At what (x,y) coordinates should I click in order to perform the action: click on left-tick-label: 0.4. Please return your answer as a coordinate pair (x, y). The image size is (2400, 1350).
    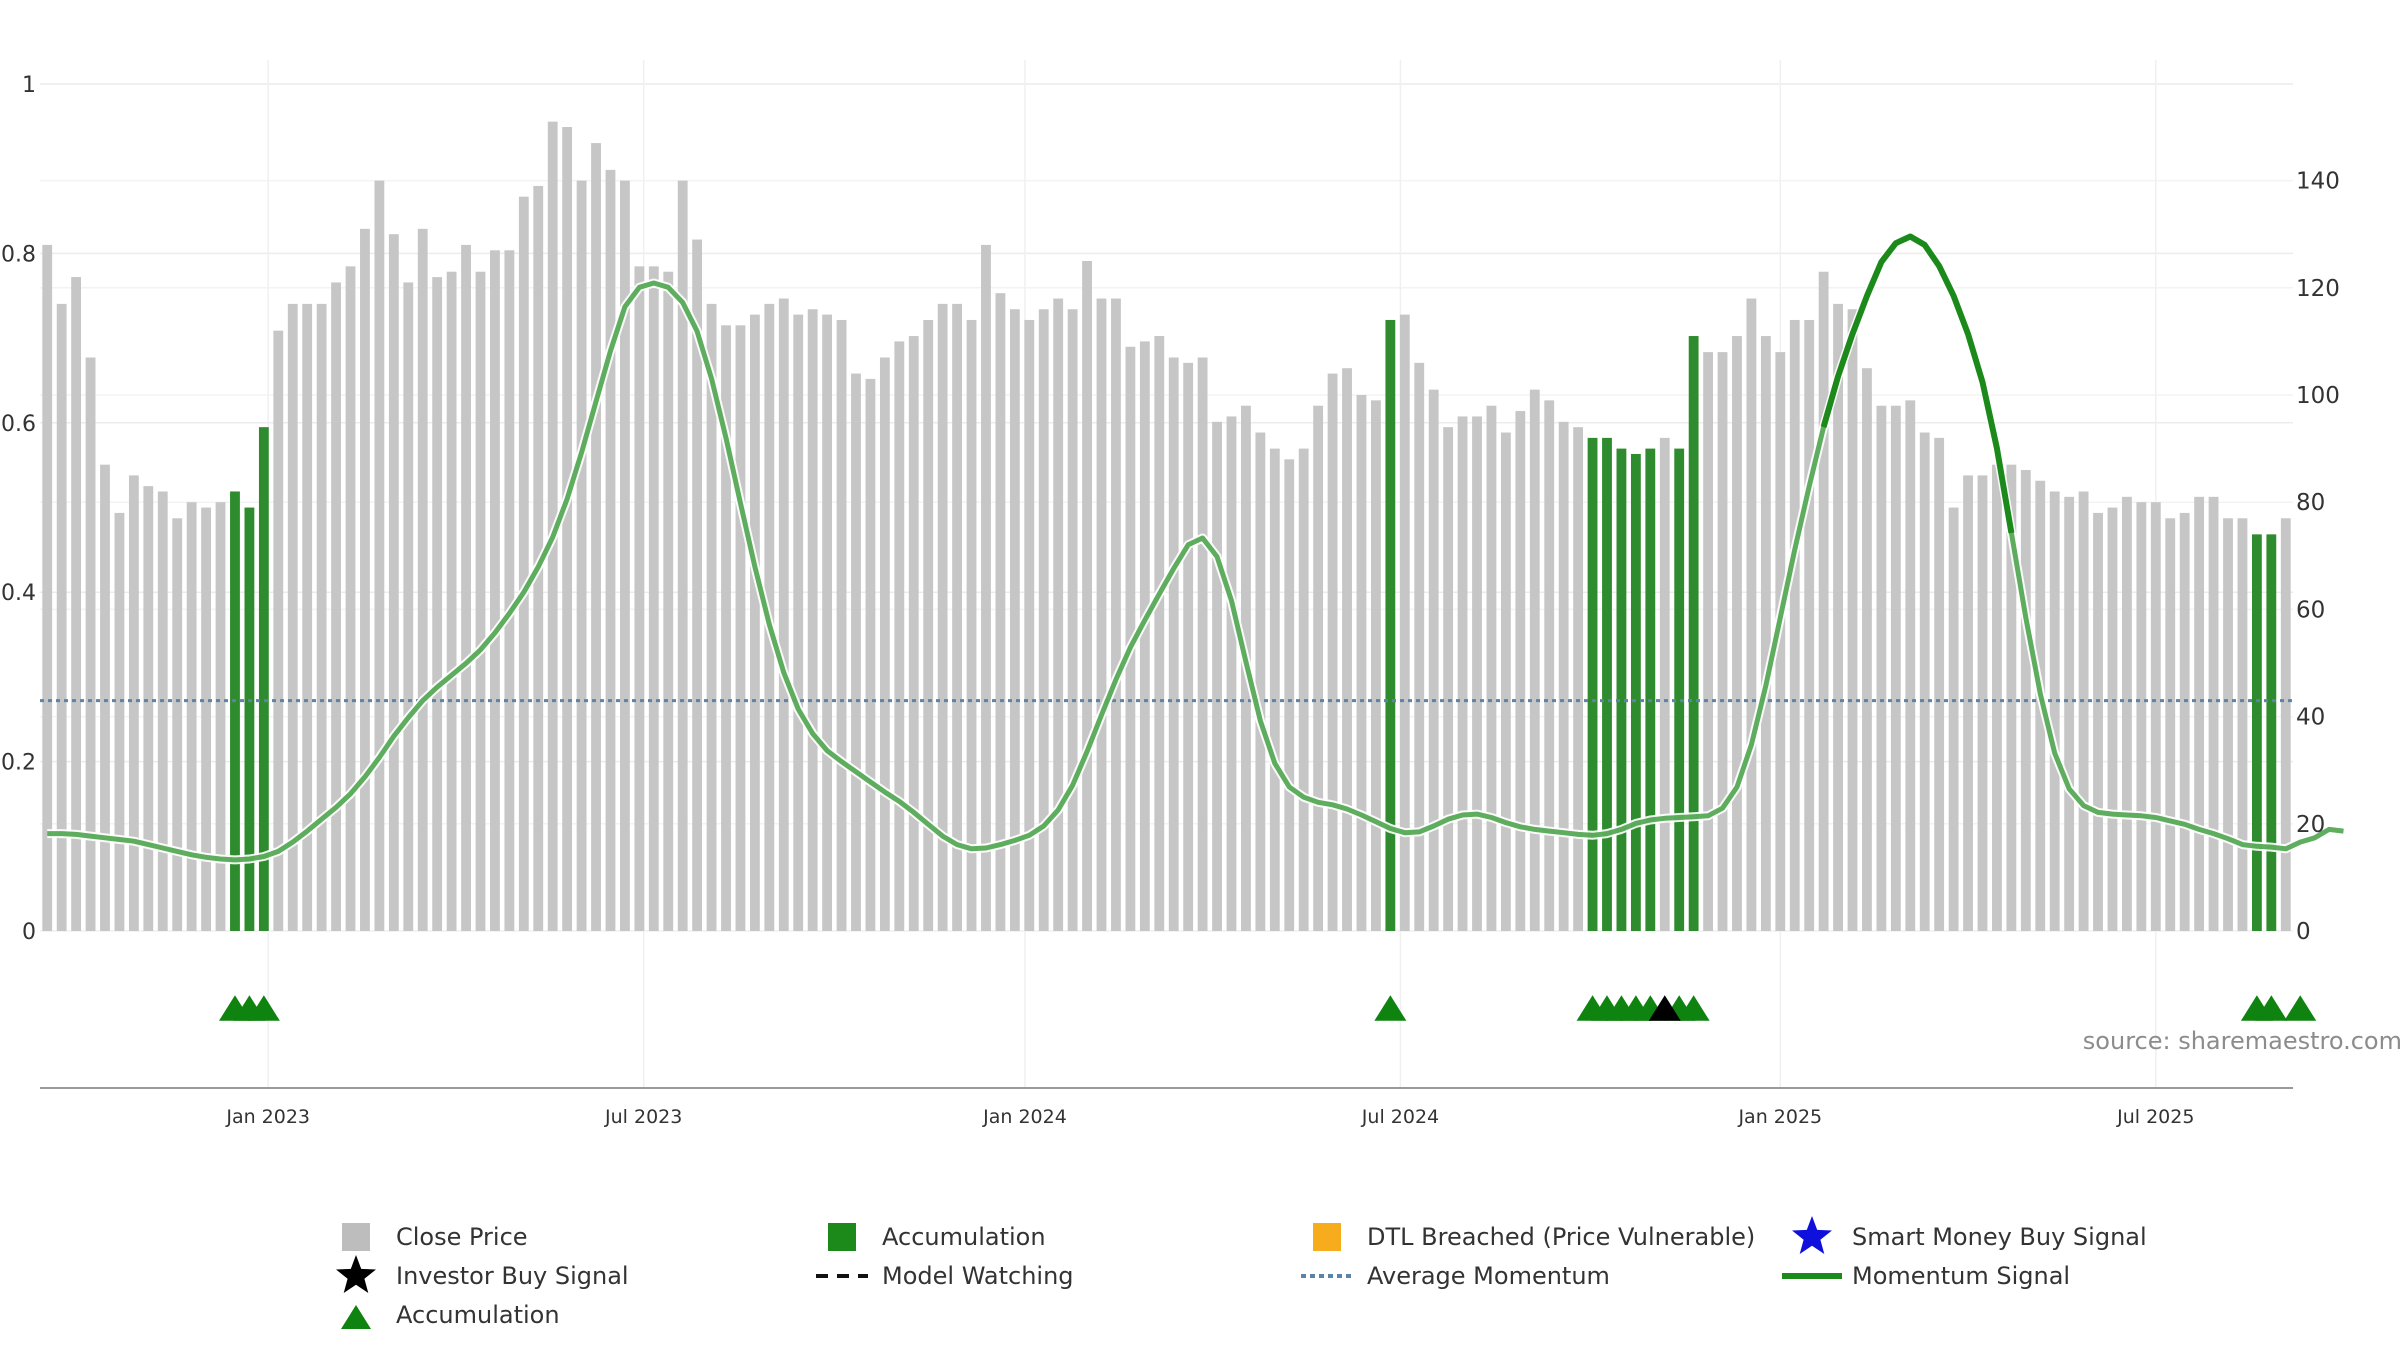
    Looking at the image, I should click on (18, 593).